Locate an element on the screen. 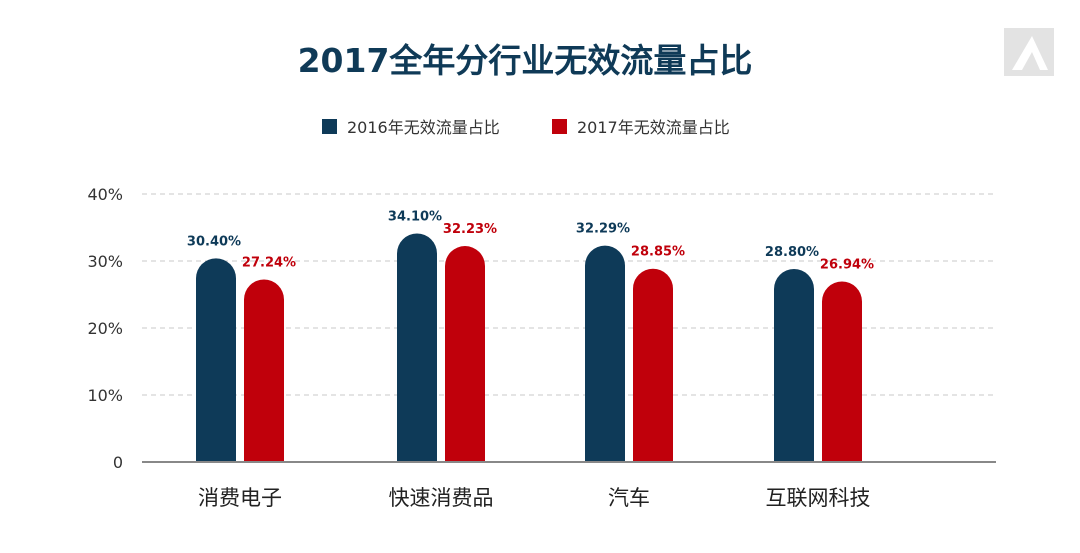 The width and height of the screenshot is (1080, 553). legend: 2016年无效流量占比 2017年无效流量占比 is located at coordinates (526, 127).